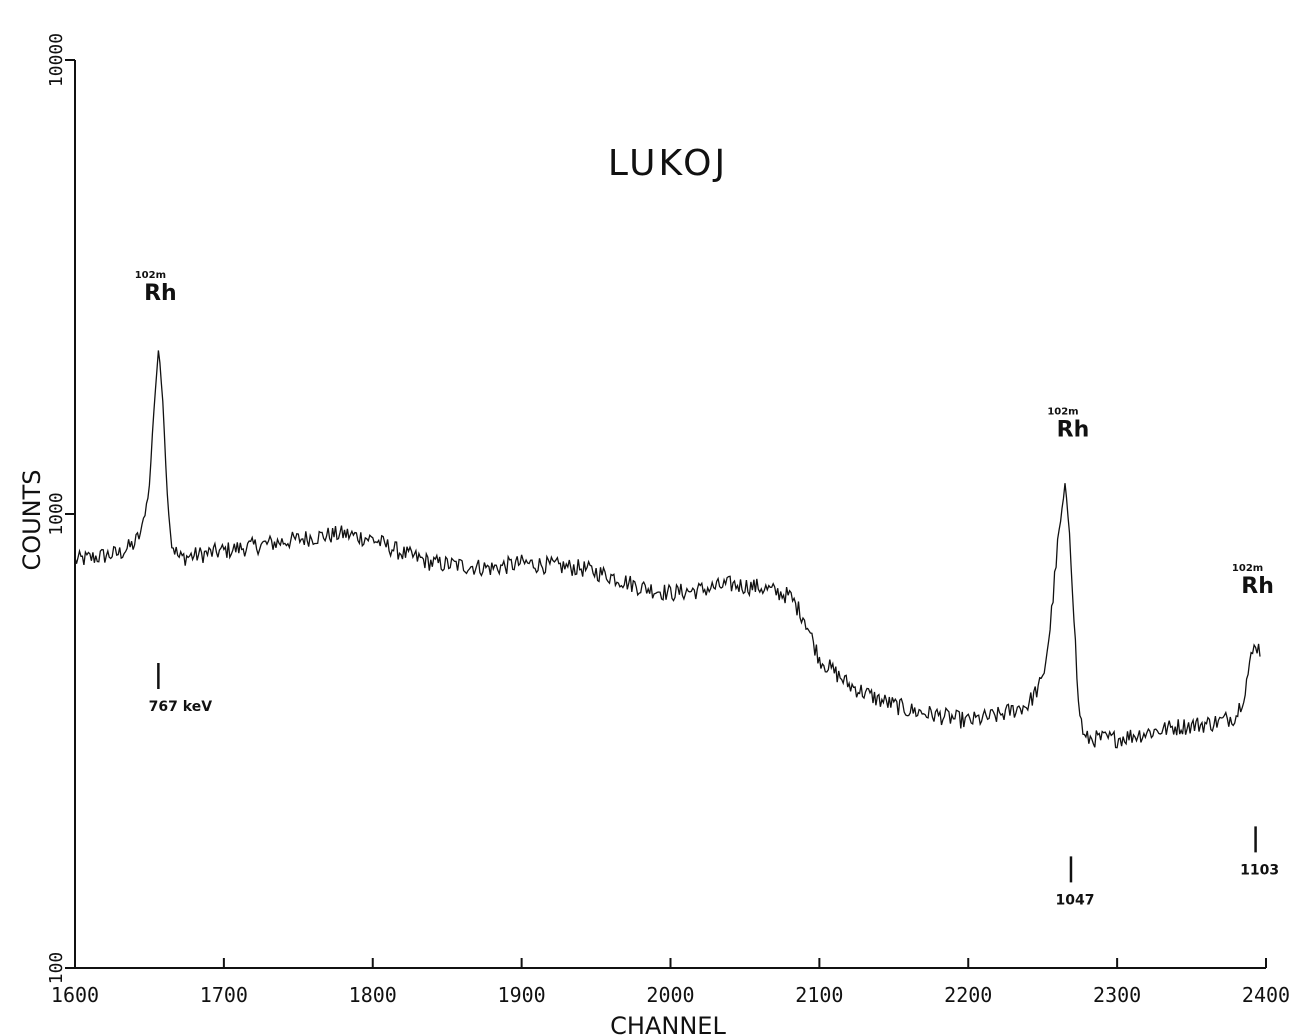  What do you see at coordinates (668, 1024) in the screenshot?
I see `x-axis-label: CHANNEL` at bounding box center [668, 1024].